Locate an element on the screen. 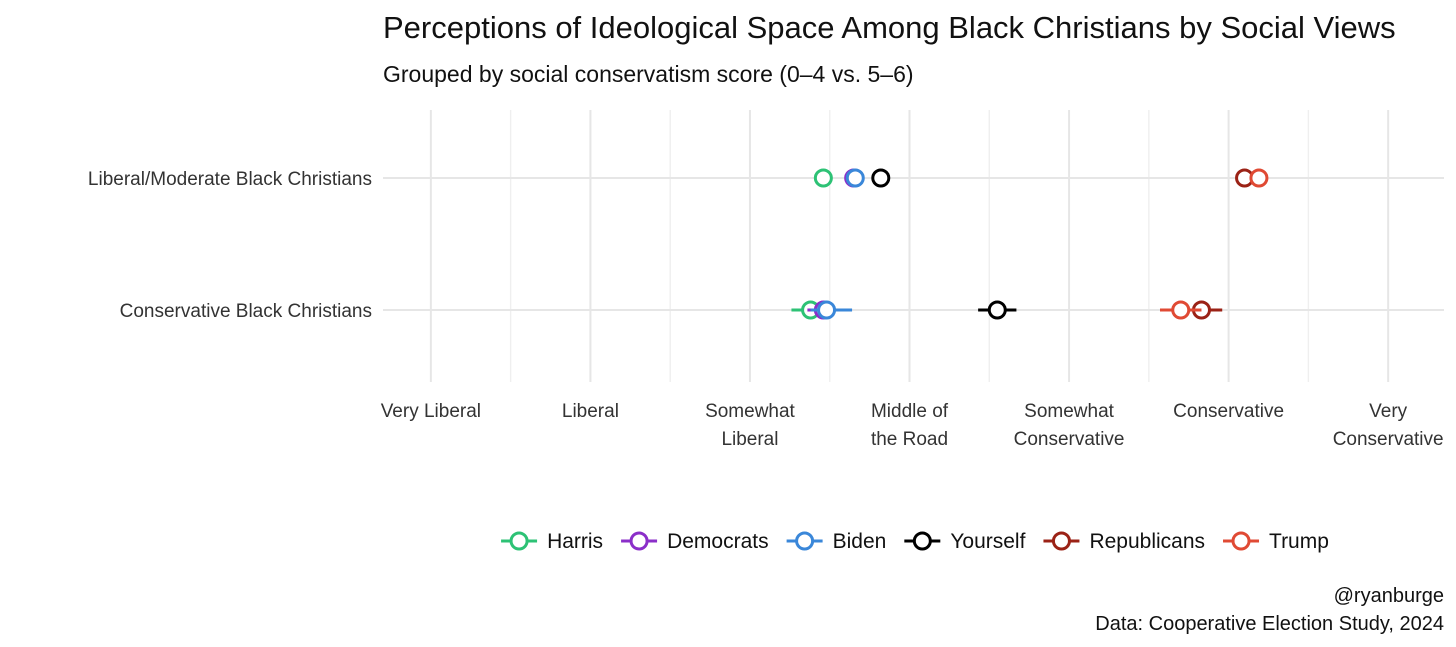 This screenshot has height=647, width=1456. caption-source: Data: Cooperative Election Study, 2024 is located at coordinates (1269, 624).